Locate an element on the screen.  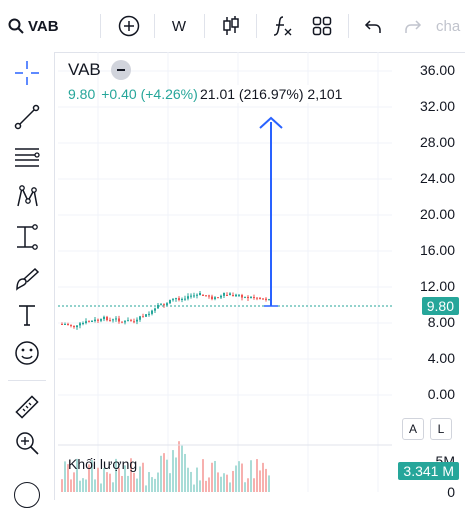
volume-series is located at coordinates (165, 466).